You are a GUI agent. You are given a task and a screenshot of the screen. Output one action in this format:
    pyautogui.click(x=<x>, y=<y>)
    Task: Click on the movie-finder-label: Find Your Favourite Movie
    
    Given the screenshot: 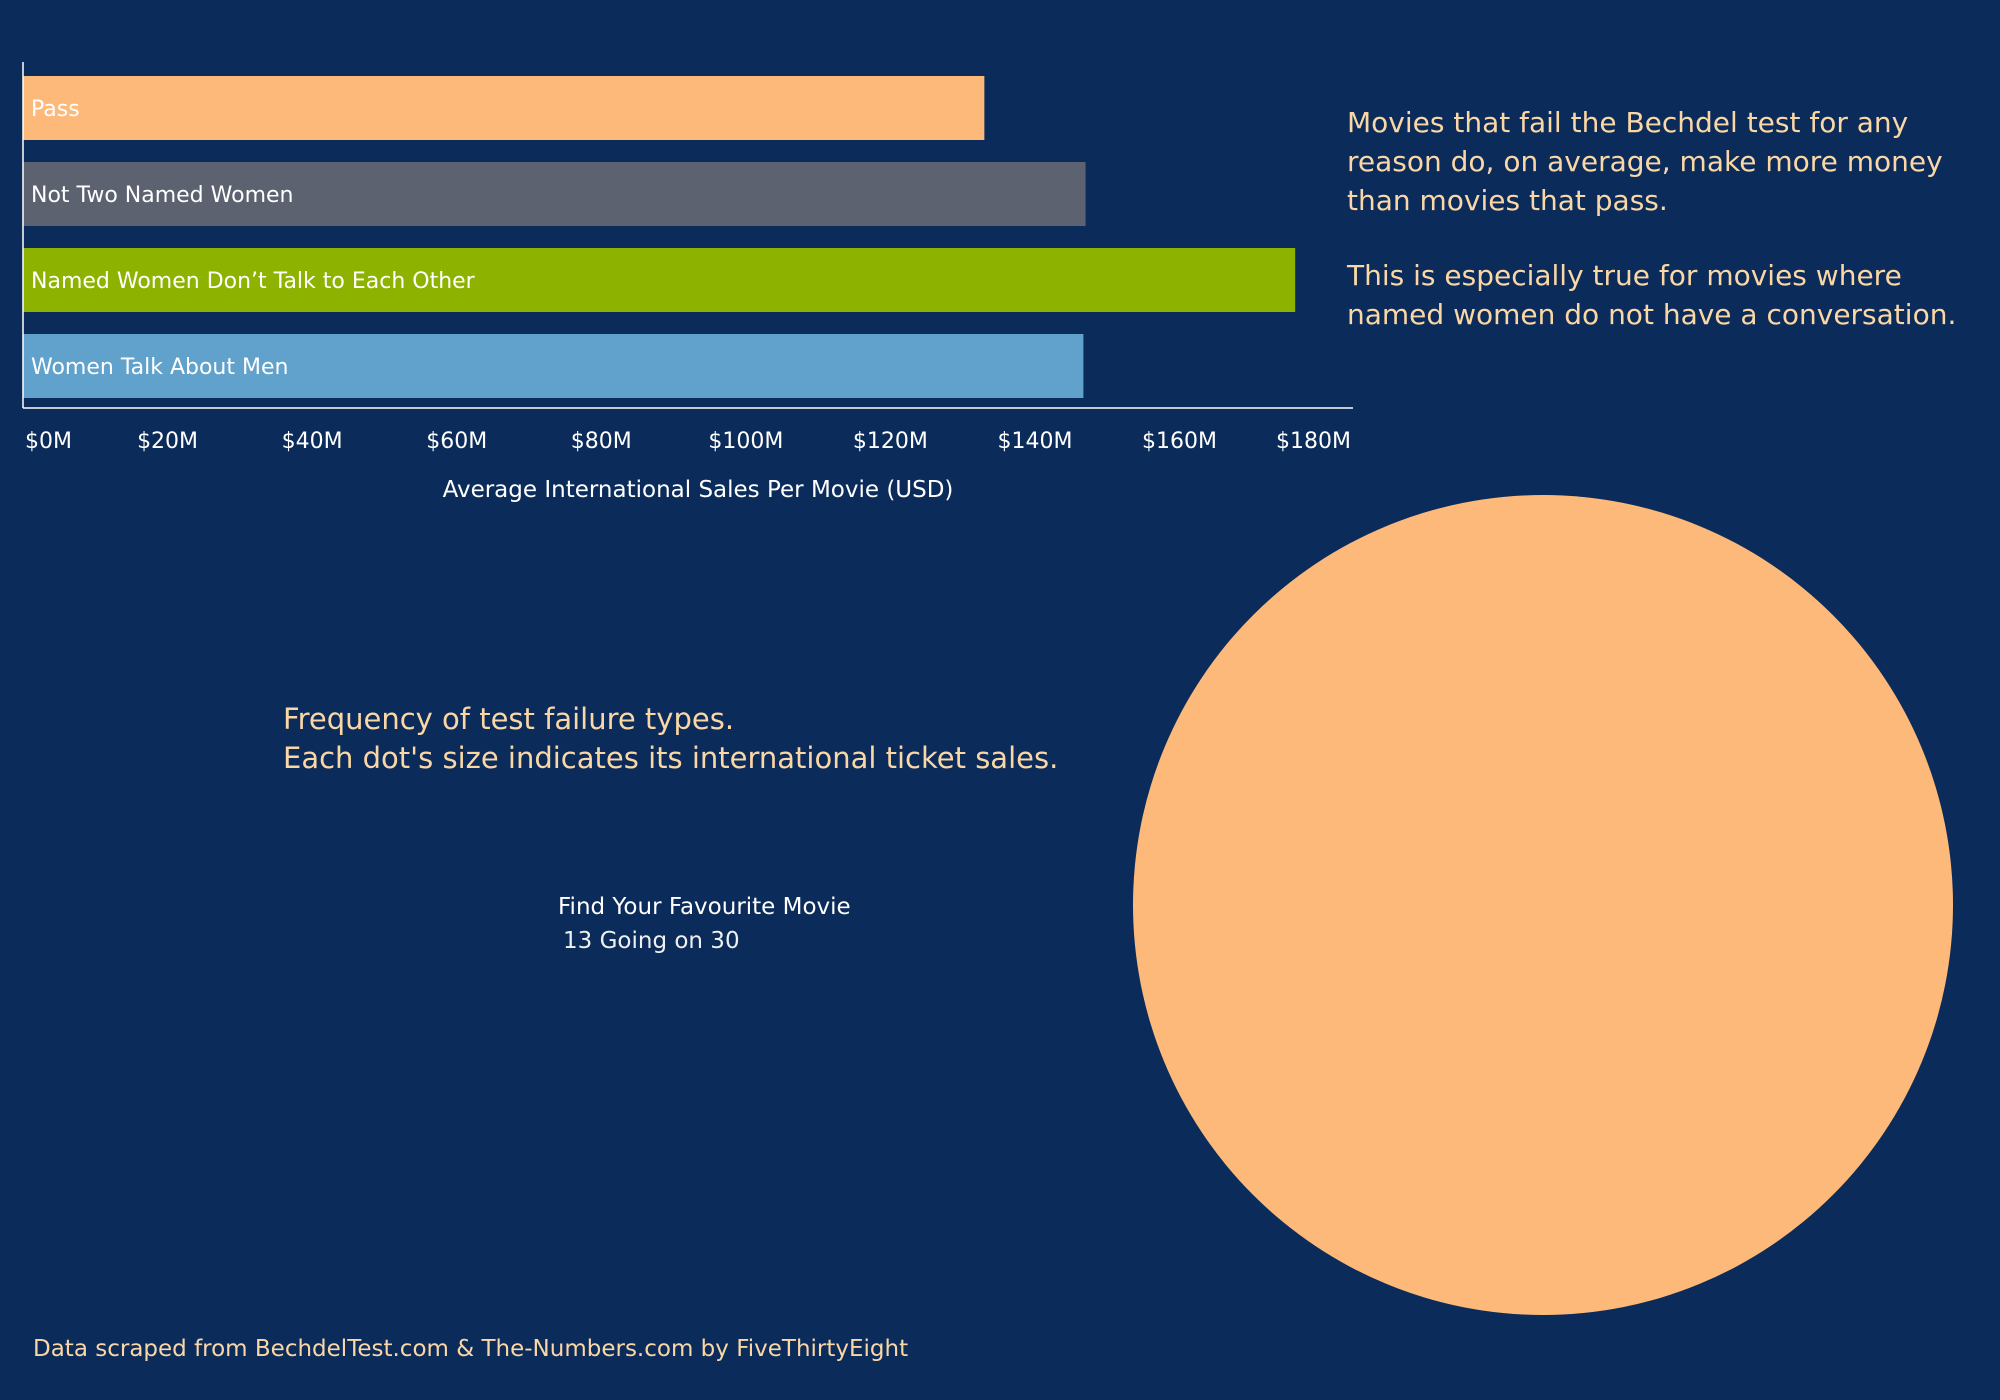 What is the action you would take?
    pyautogui.click(x=704, y=907)
    